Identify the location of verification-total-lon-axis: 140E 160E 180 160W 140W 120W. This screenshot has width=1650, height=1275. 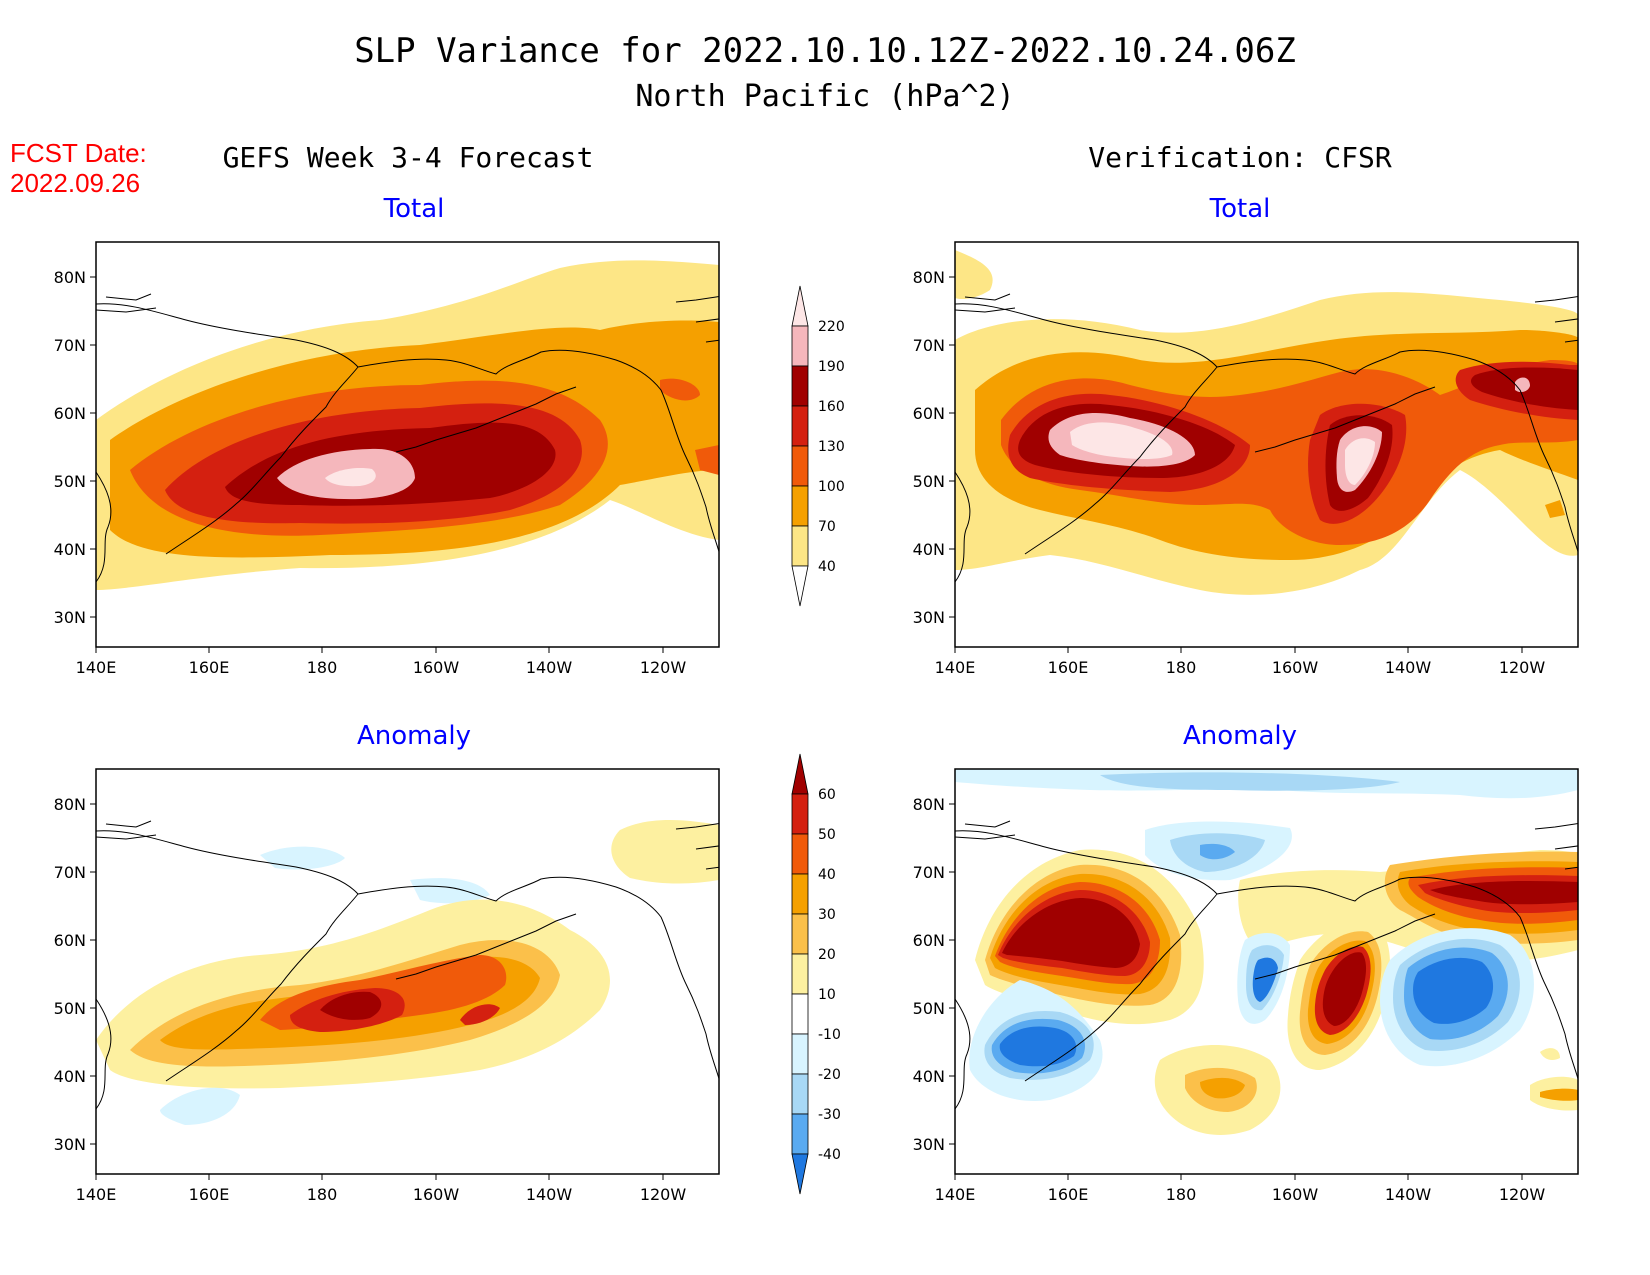
(1240, 662).